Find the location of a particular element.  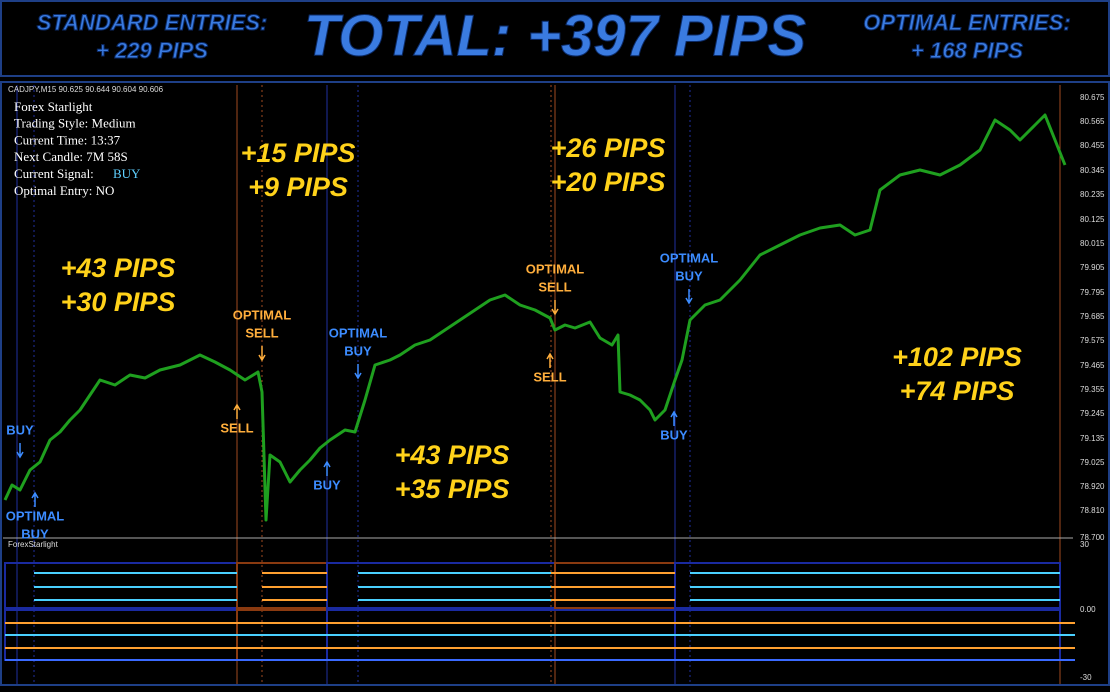

result-label: +74 PIPS is located at coordinates (957, 391).